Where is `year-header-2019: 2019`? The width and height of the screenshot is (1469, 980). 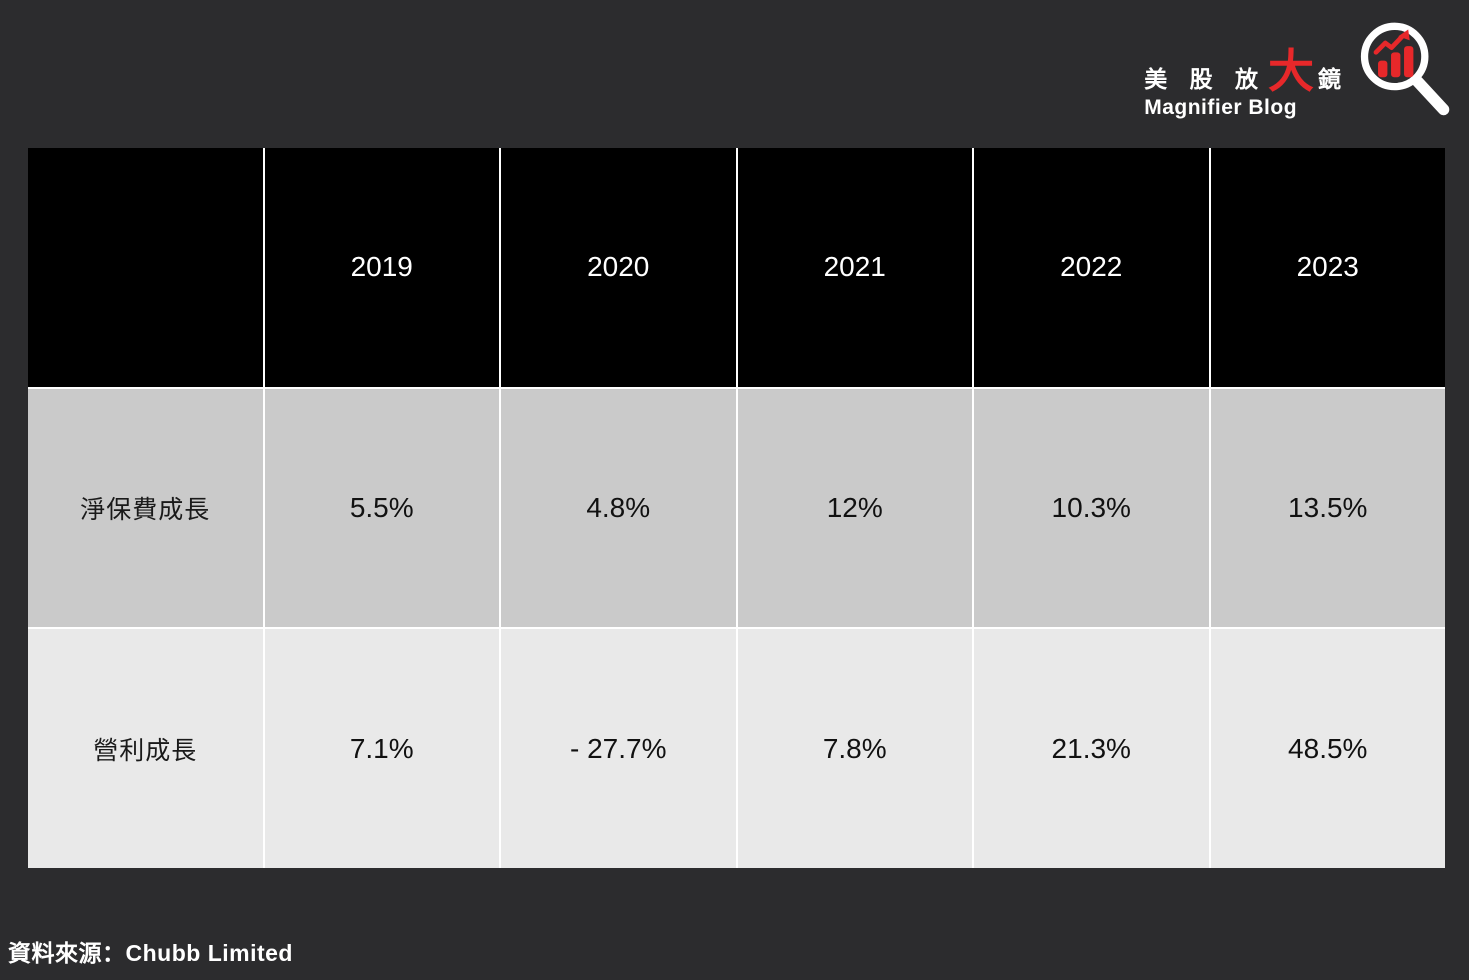 year-header-2019: 2019 is located at coordinates (381, 267).